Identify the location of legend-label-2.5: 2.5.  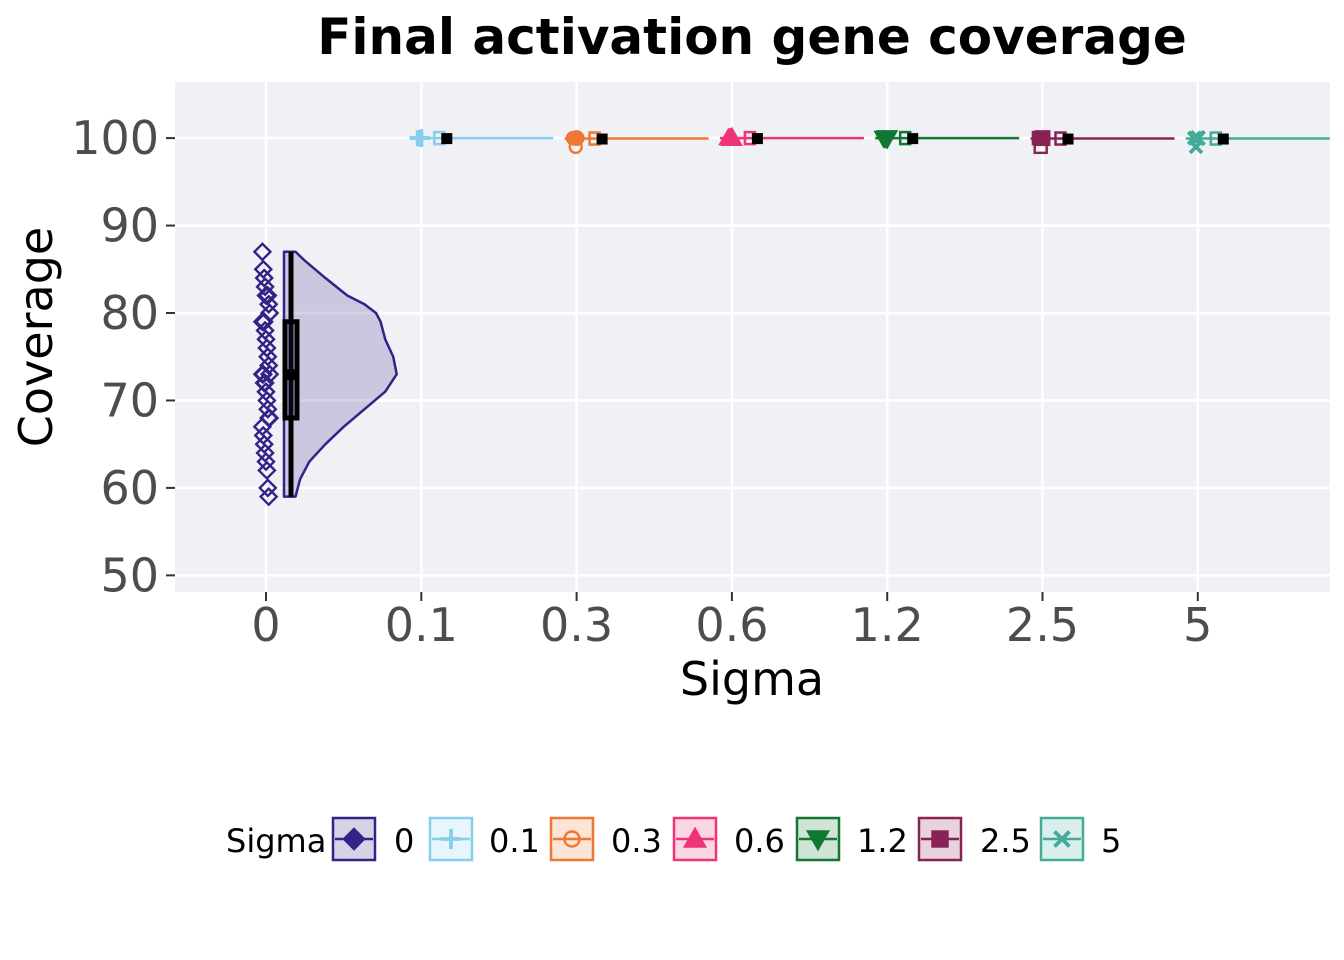
(1005, 841).